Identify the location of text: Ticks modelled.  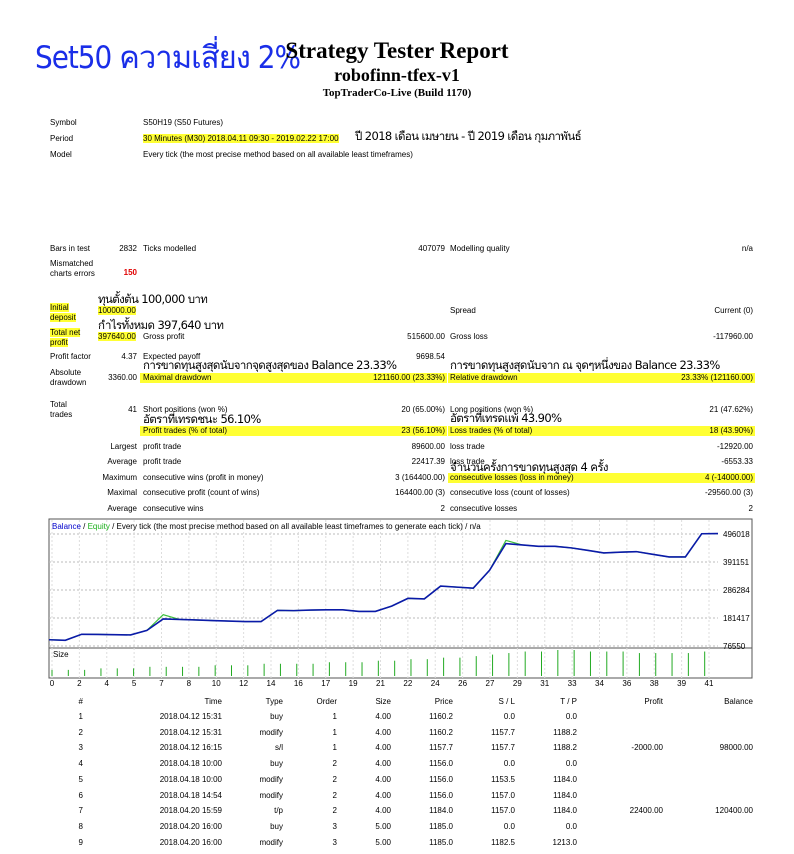
(170, 248).